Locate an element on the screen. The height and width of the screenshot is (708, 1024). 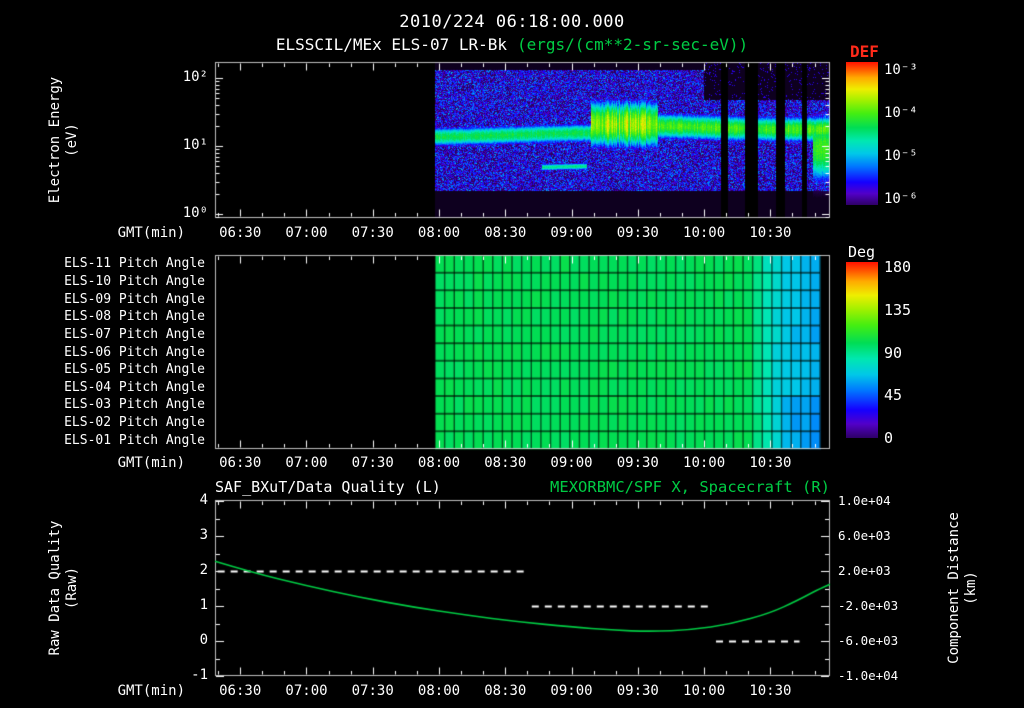
distance-tick-label: 1.0e+04 is located at coordinates (864, 500).